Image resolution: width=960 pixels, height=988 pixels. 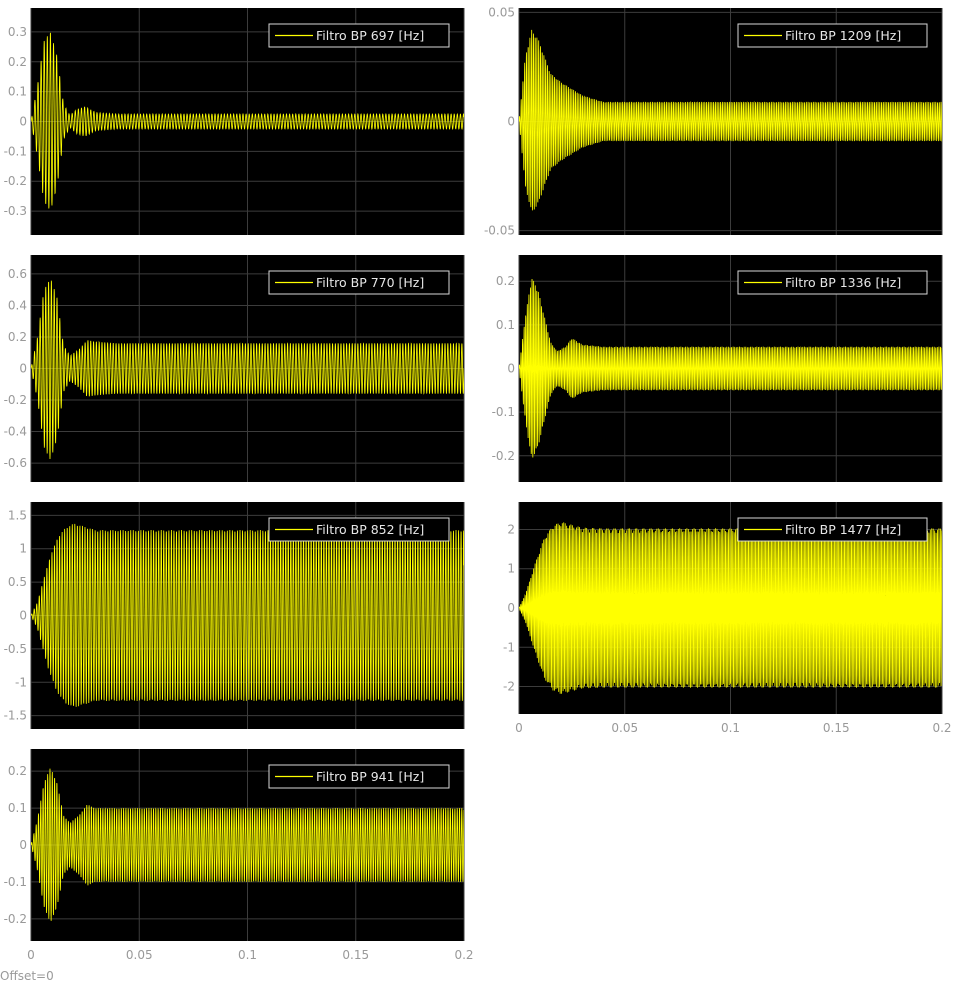 What do you see at coordinates (17, 515) in the screenshot?
I see `y-tick-label: 1.5` at bounding box center [17, 515].